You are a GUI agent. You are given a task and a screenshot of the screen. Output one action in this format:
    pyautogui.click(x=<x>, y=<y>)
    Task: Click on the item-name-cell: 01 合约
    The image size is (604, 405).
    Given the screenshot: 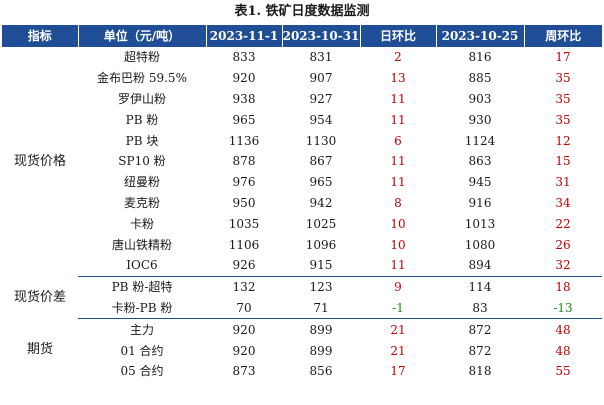 What is the action you would take?
    pyautogui.click(x=142, y=350)
    